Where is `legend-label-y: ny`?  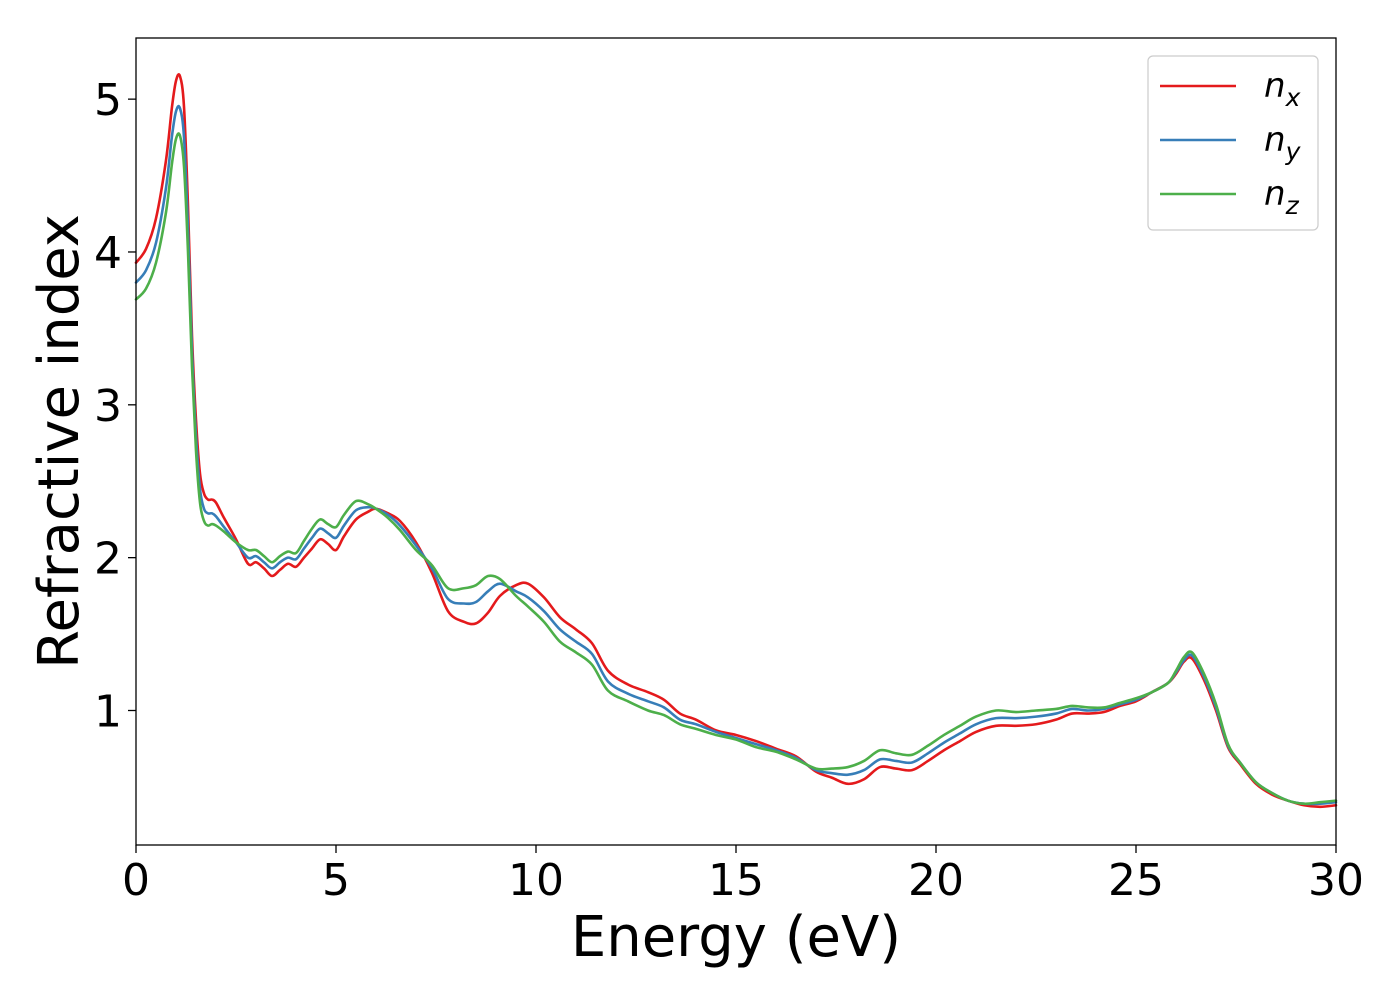 legend-label-y: ny is located at coordinates (1283, 143).